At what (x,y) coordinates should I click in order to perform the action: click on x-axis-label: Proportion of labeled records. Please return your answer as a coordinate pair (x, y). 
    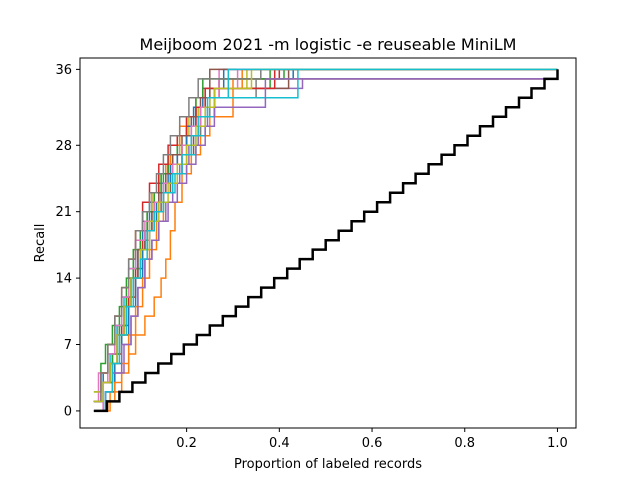
    Looking at the image, I should click on (328, 464).